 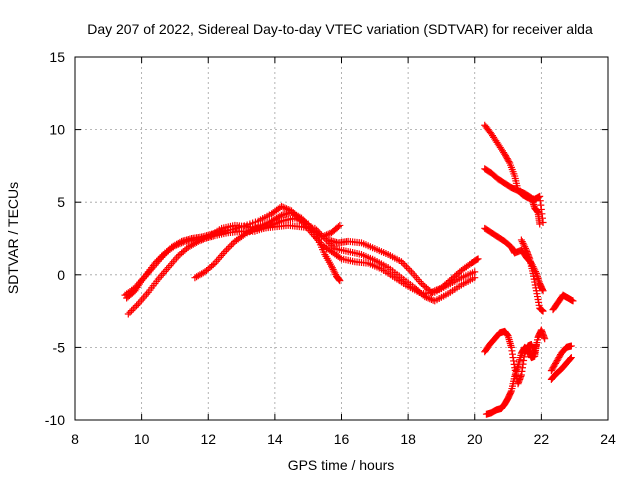 What do you see at coordinates (75, 439) in the screenshot?
I see `x-tick-label: 8` at bounding box center [75, 439].